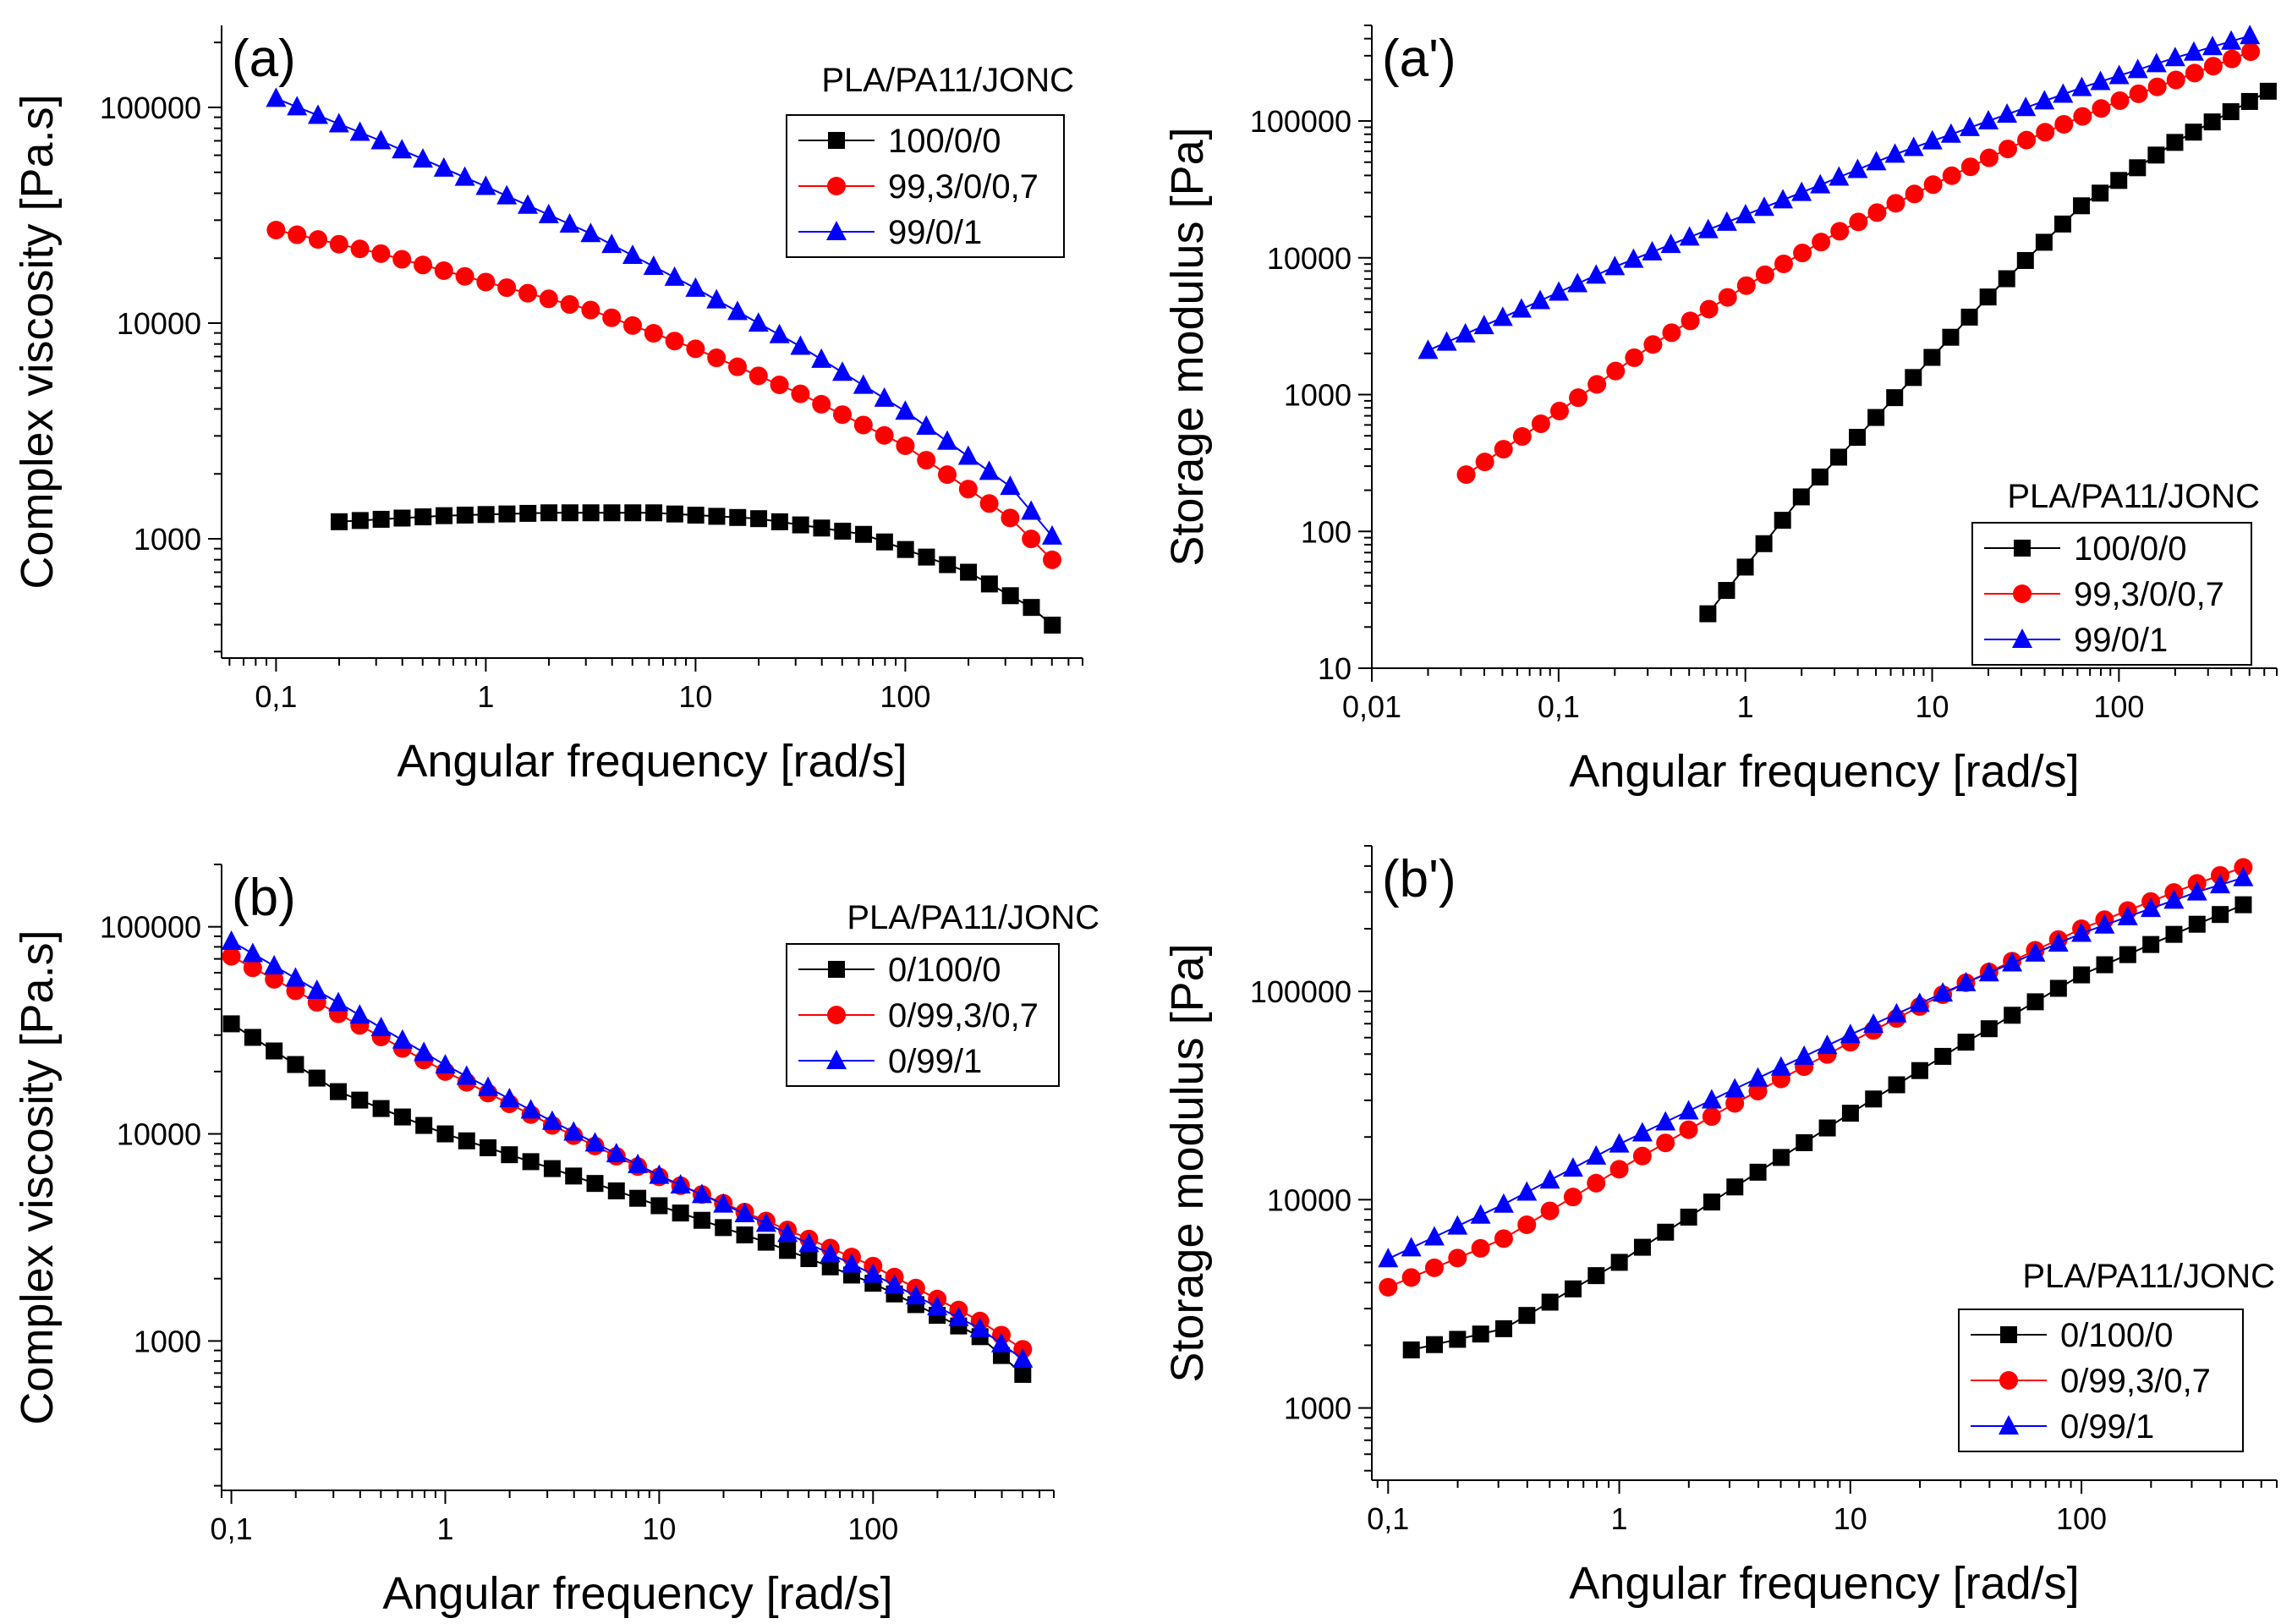 This screenshot has width=2292, height=1624. Describe the element at coordinates (2076, 640) in the screenshot. I see `legend-entry-2: 99/0/1` at that location.